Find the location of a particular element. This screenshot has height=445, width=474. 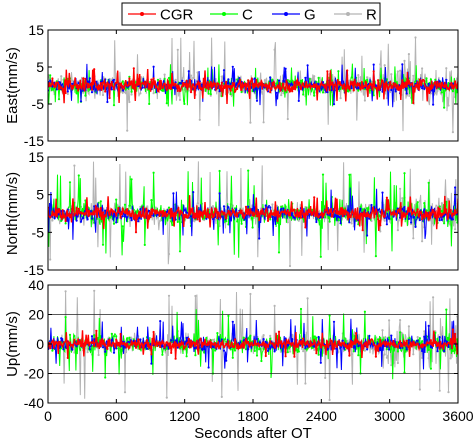

legend: CGR C G R is located at coordinates (251, 14).